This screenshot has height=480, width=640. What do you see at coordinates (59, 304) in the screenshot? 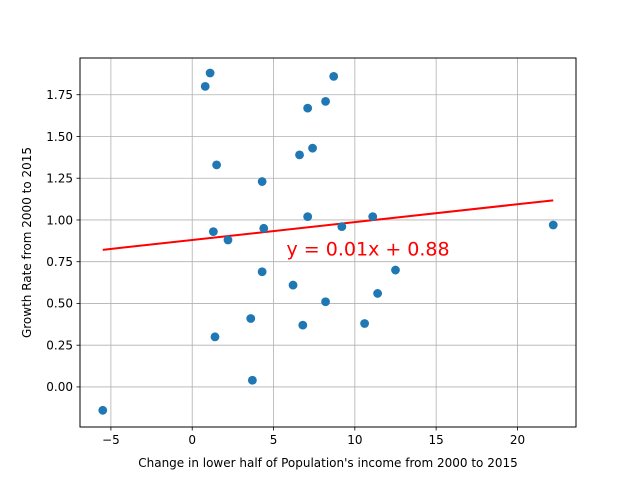
I see `y-tick-label: 0.50` at bounding box center [59, 304].